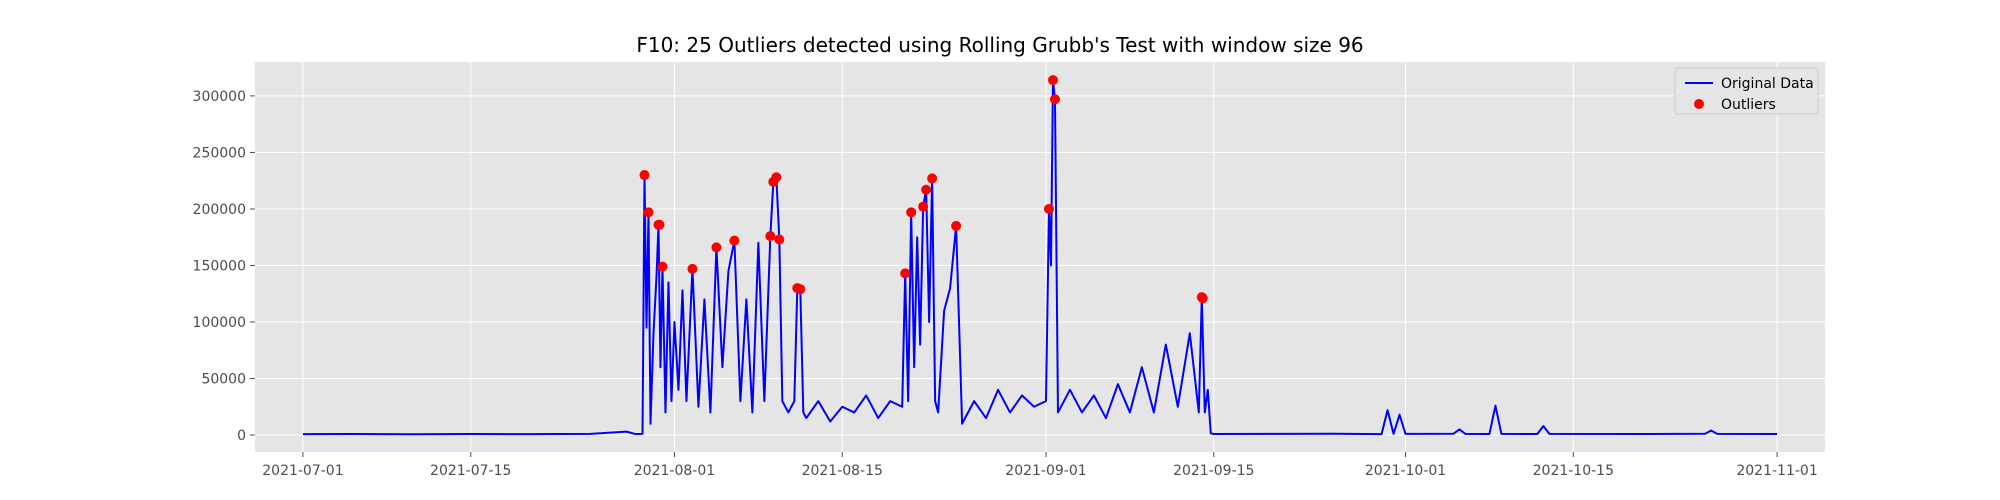 This screenshot has width=2000, height=500. What do you see at coordinates (1699, 104) in the screenshot?
I see `legend-dot-icon` at bounding box center [1699, 104].